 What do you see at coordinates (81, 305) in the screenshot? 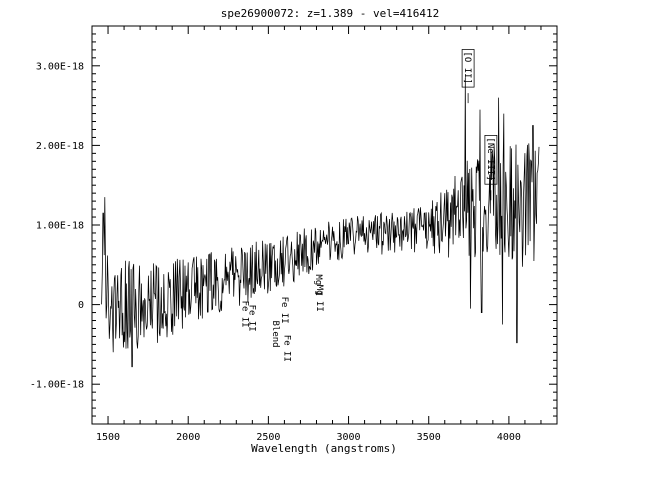
I see `y-tick-label: 0` at bounding box center [81, 305].